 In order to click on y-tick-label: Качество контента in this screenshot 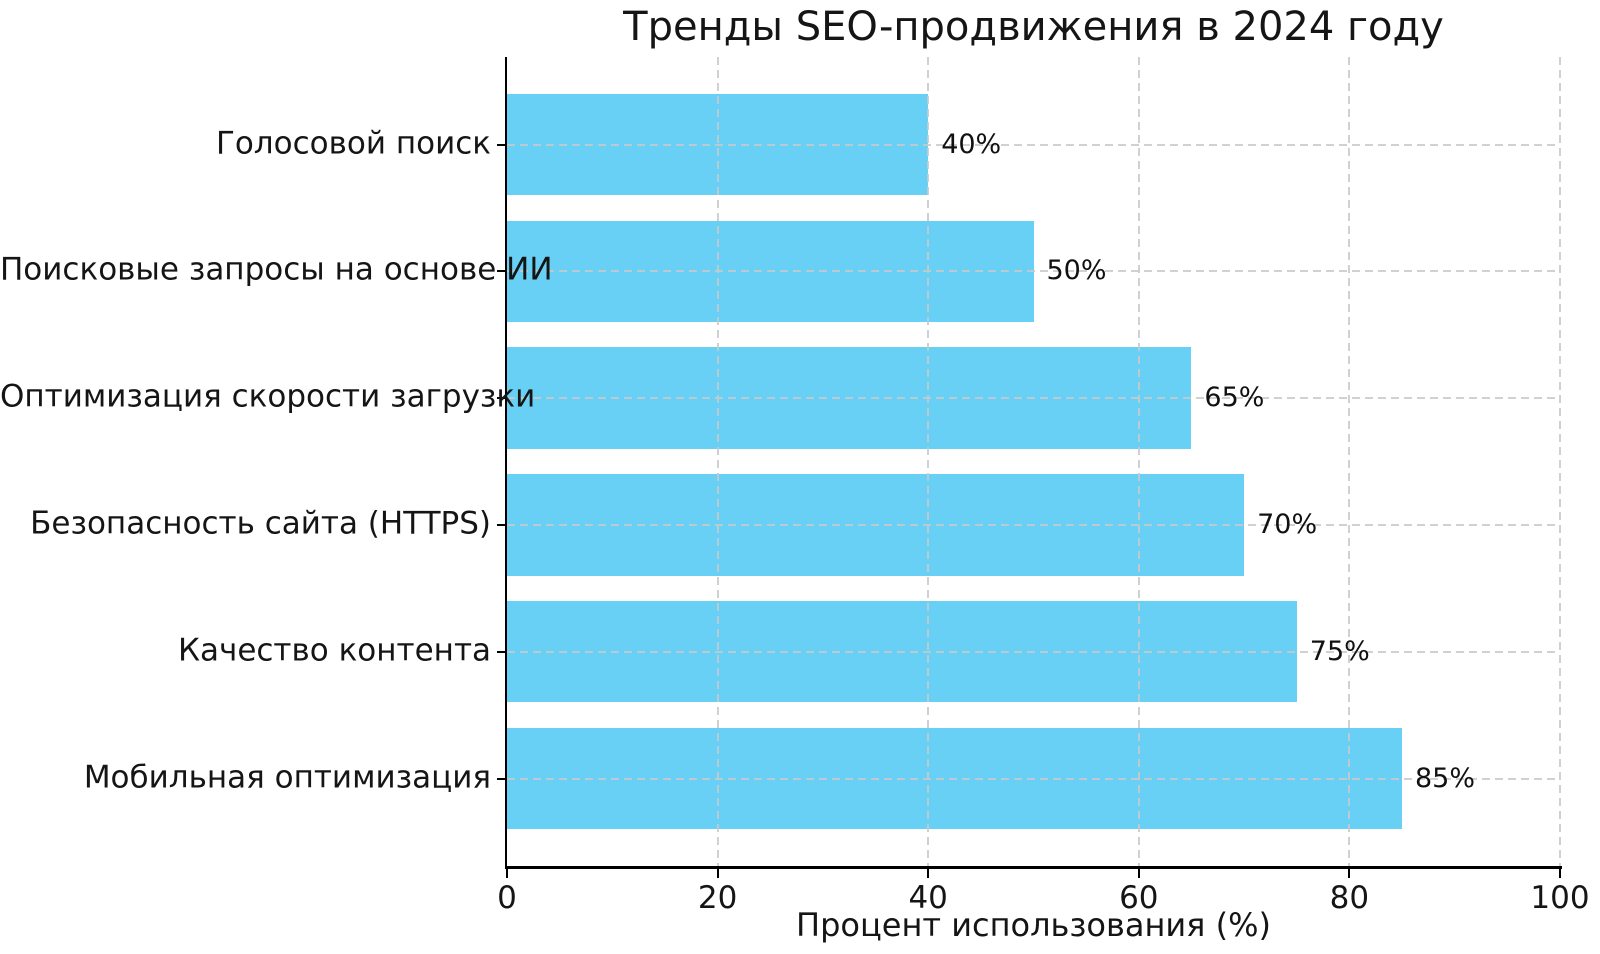, I will do `click(334, 650)`.